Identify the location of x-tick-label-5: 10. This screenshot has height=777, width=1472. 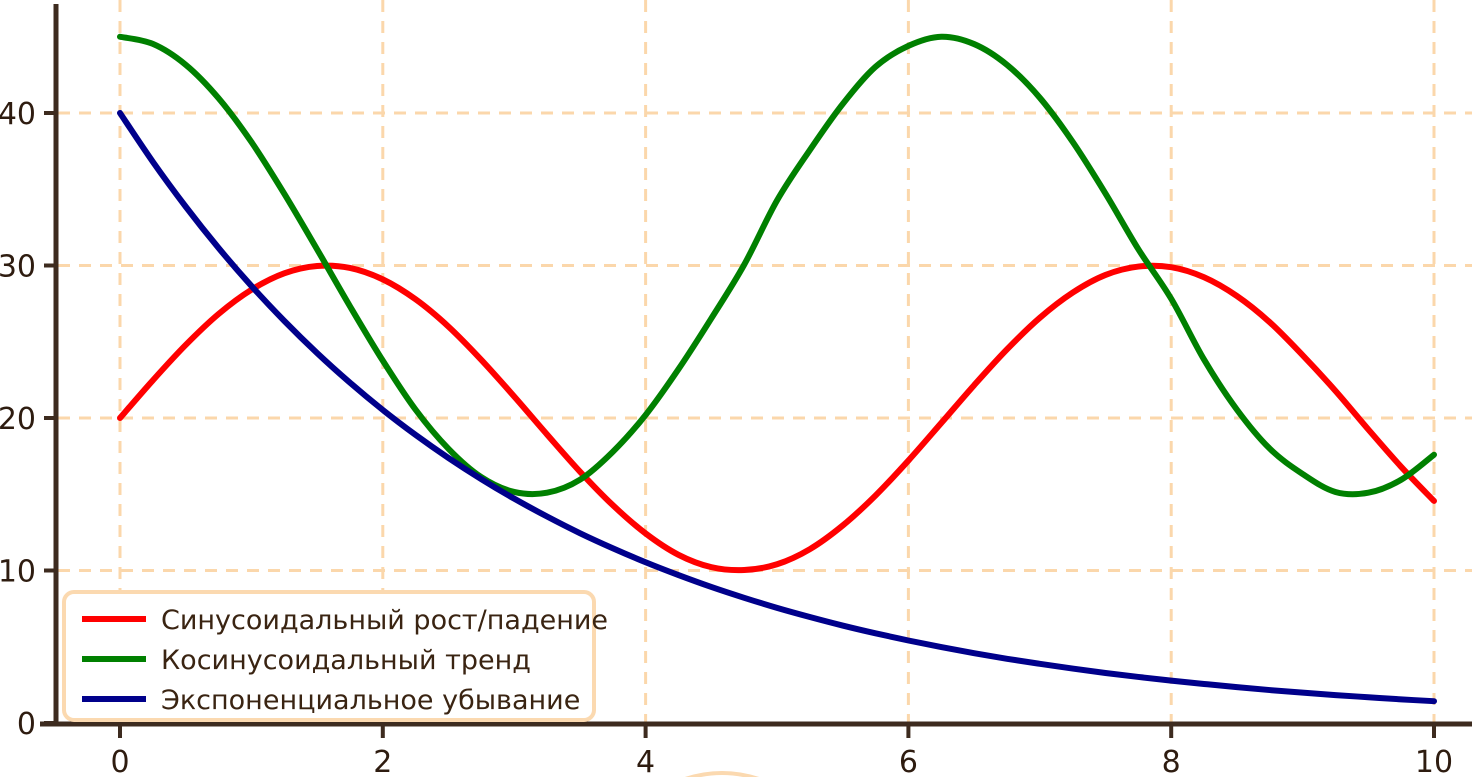
(1434, 761).